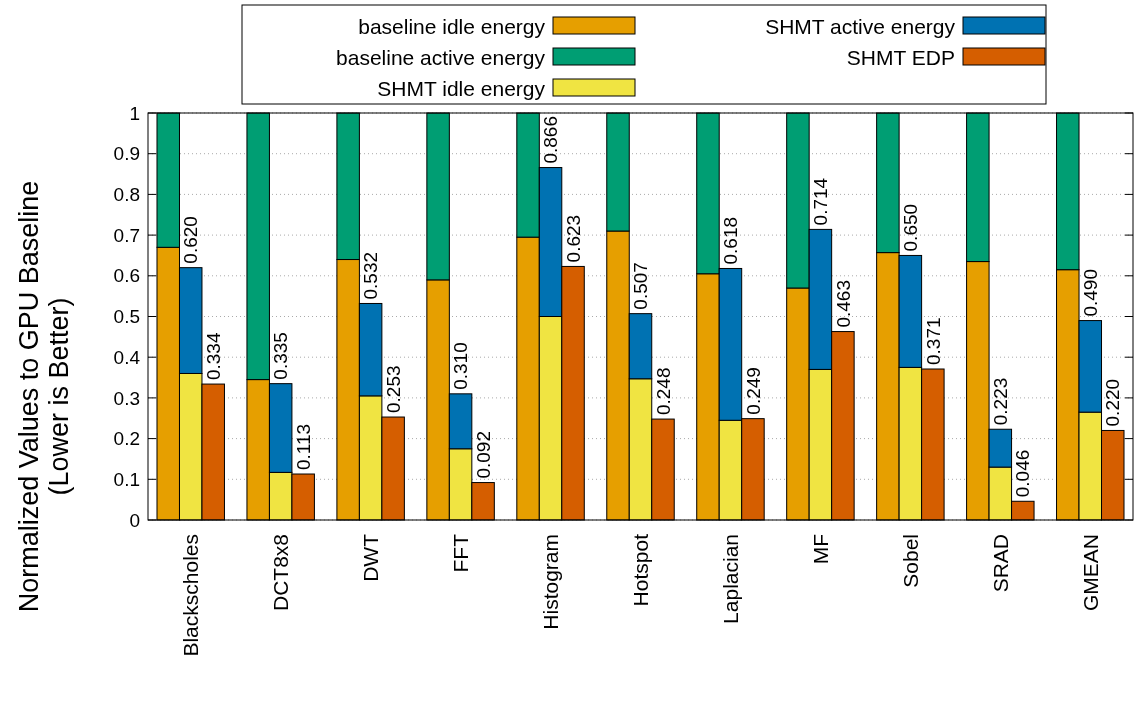 This screenshot has height=723, width=1144. Describe the element at coordinates (303, 447) in the screenshot. I see `total-label: 0.113` at that location.